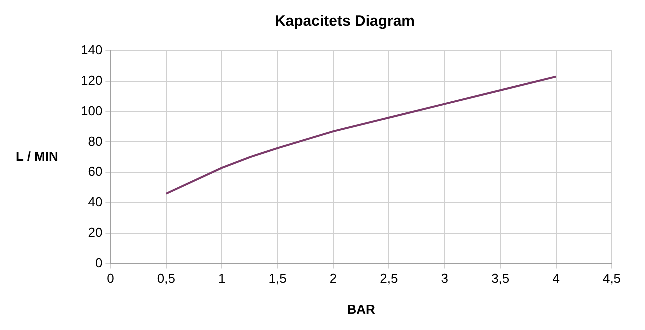  Describe the element at coordinates (277, 278) in the screenshot. I see `x-tick-label: 1,5` at that location.